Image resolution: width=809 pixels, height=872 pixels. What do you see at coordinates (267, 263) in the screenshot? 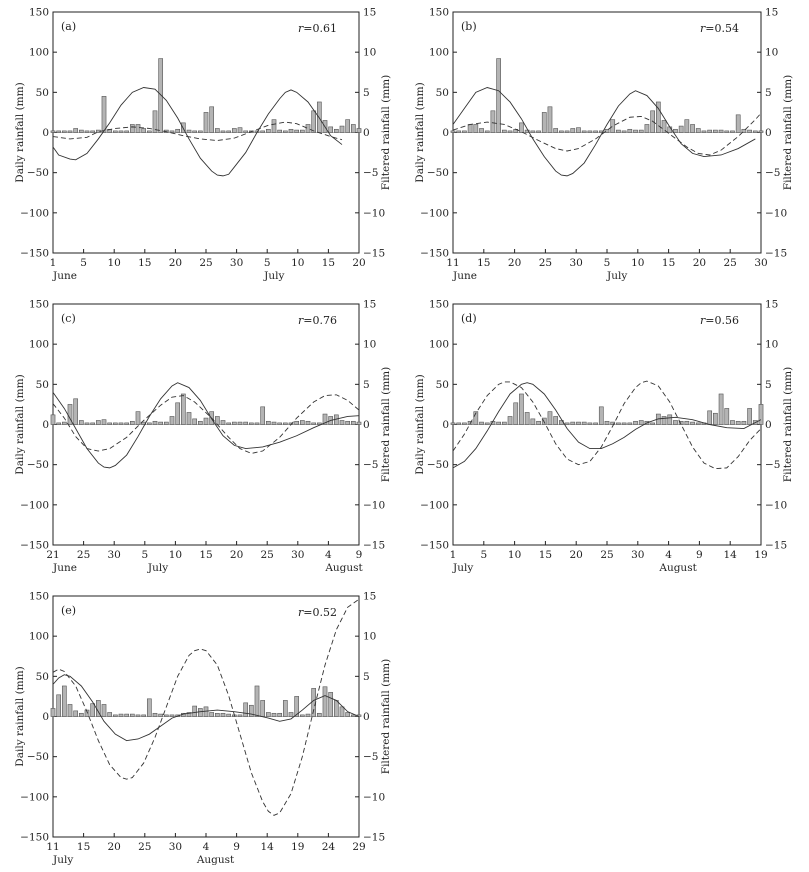
I see `x-tick-label: 5` at bounding box center [267, 263].